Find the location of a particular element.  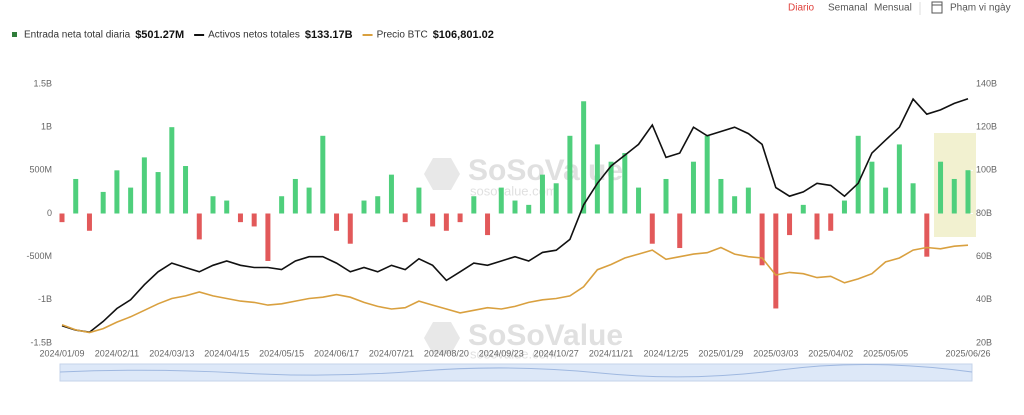

x-tick-label: 2024/10/27 is located at coordinates (556, 353).